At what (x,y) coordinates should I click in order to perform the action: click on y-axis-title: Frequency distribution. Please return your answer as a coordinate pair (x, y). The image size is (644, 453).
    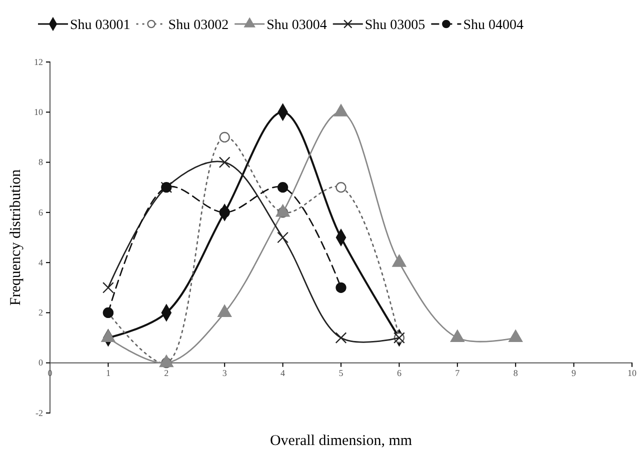
    Looking at the image, I should click on (16, 237).